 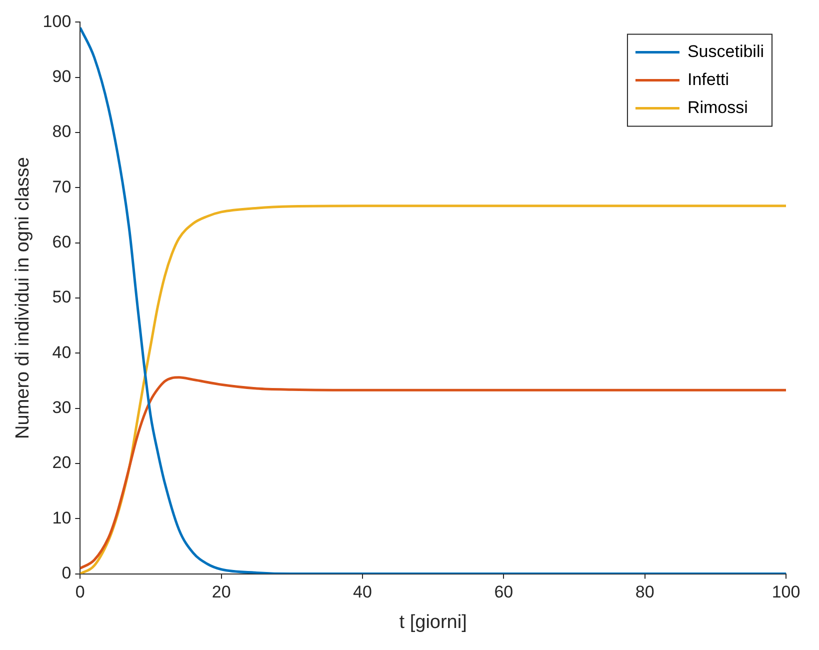 What do you see at coordinates (23, 298) in the screenshot?
I see `y-axis-title: Numero di individui in ogni classe` at bounding box center [23, 298].